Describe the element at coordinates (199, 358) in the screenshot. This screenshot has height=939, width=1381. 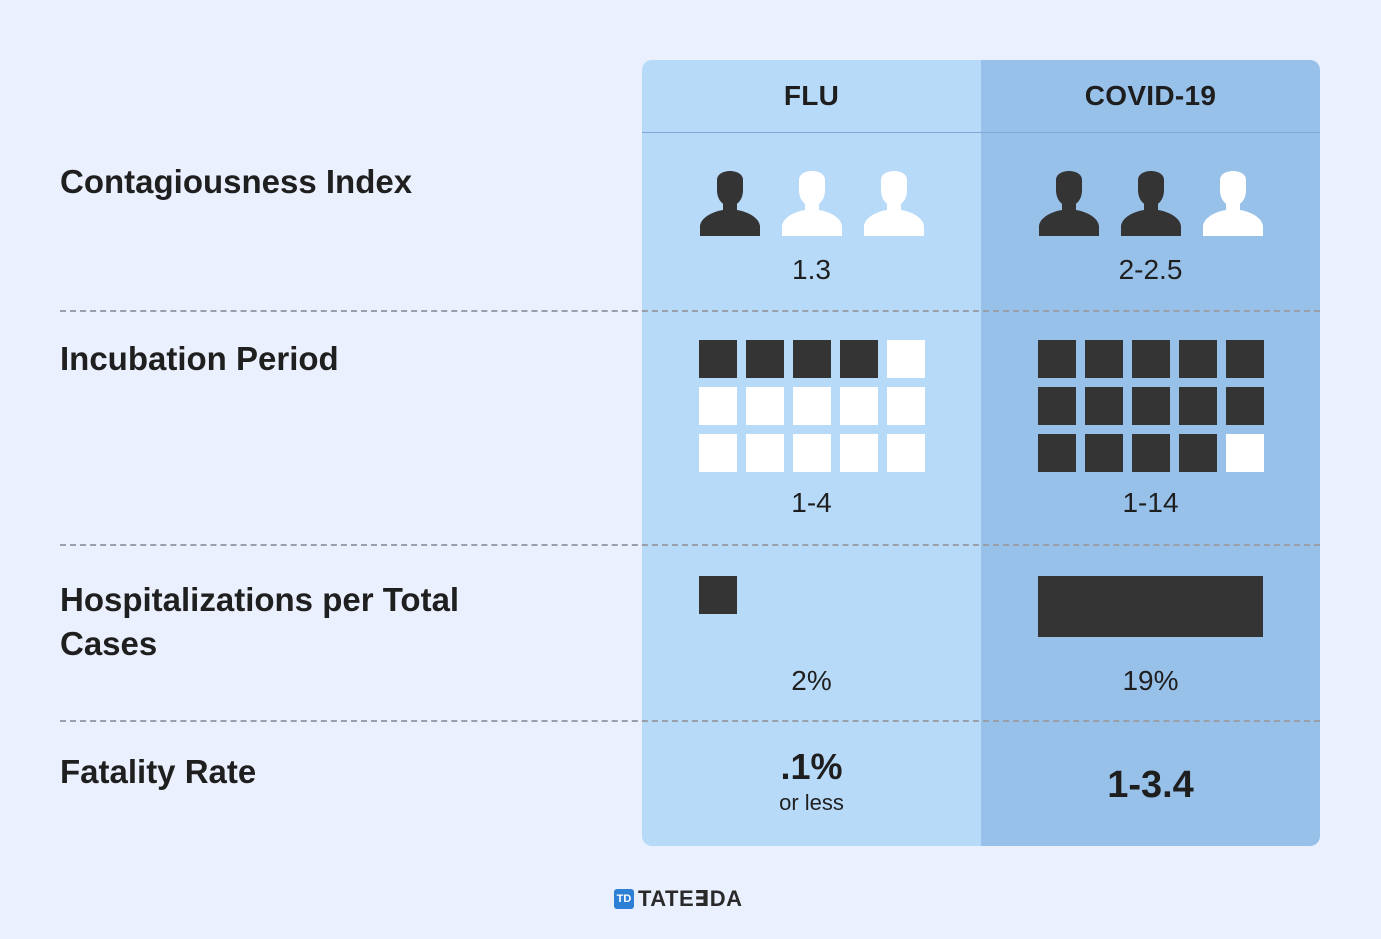
I see `incubation-label: Incubation Period` at that location.